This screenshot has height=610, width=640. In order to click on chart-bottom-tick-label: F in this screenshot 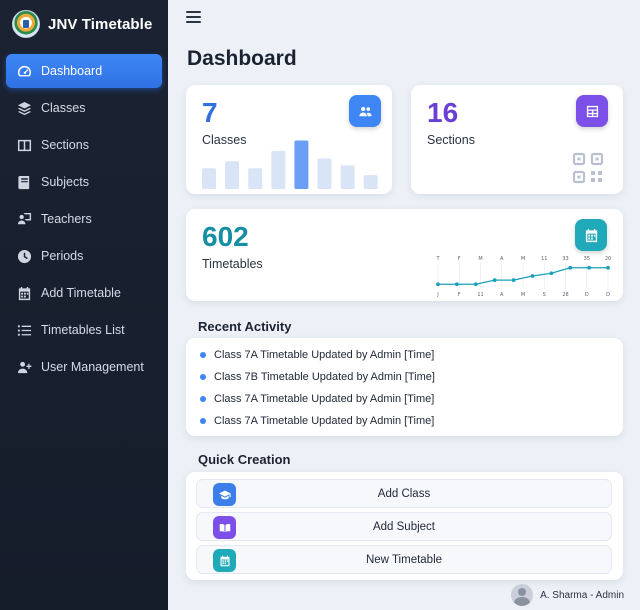, I will do `click(459, 295)`.